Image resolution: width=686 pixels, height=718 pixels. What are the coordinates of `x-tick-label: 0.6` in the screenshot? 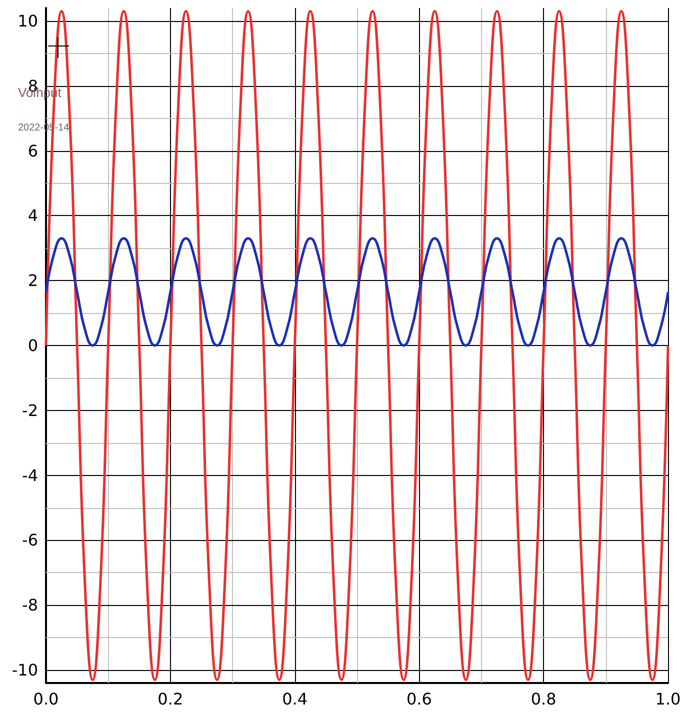 It's located at (419, 699).